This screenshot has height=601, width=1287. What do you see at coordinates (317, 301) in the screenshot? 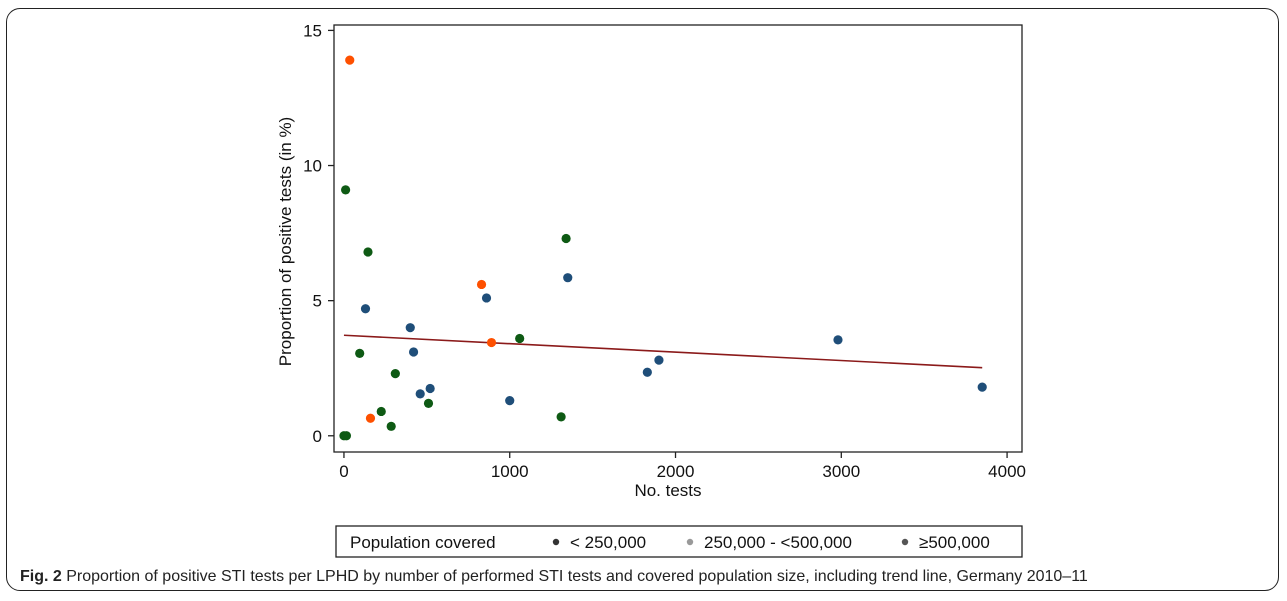
I see `y-tick-label: 5` at bounding box center [317, 301].